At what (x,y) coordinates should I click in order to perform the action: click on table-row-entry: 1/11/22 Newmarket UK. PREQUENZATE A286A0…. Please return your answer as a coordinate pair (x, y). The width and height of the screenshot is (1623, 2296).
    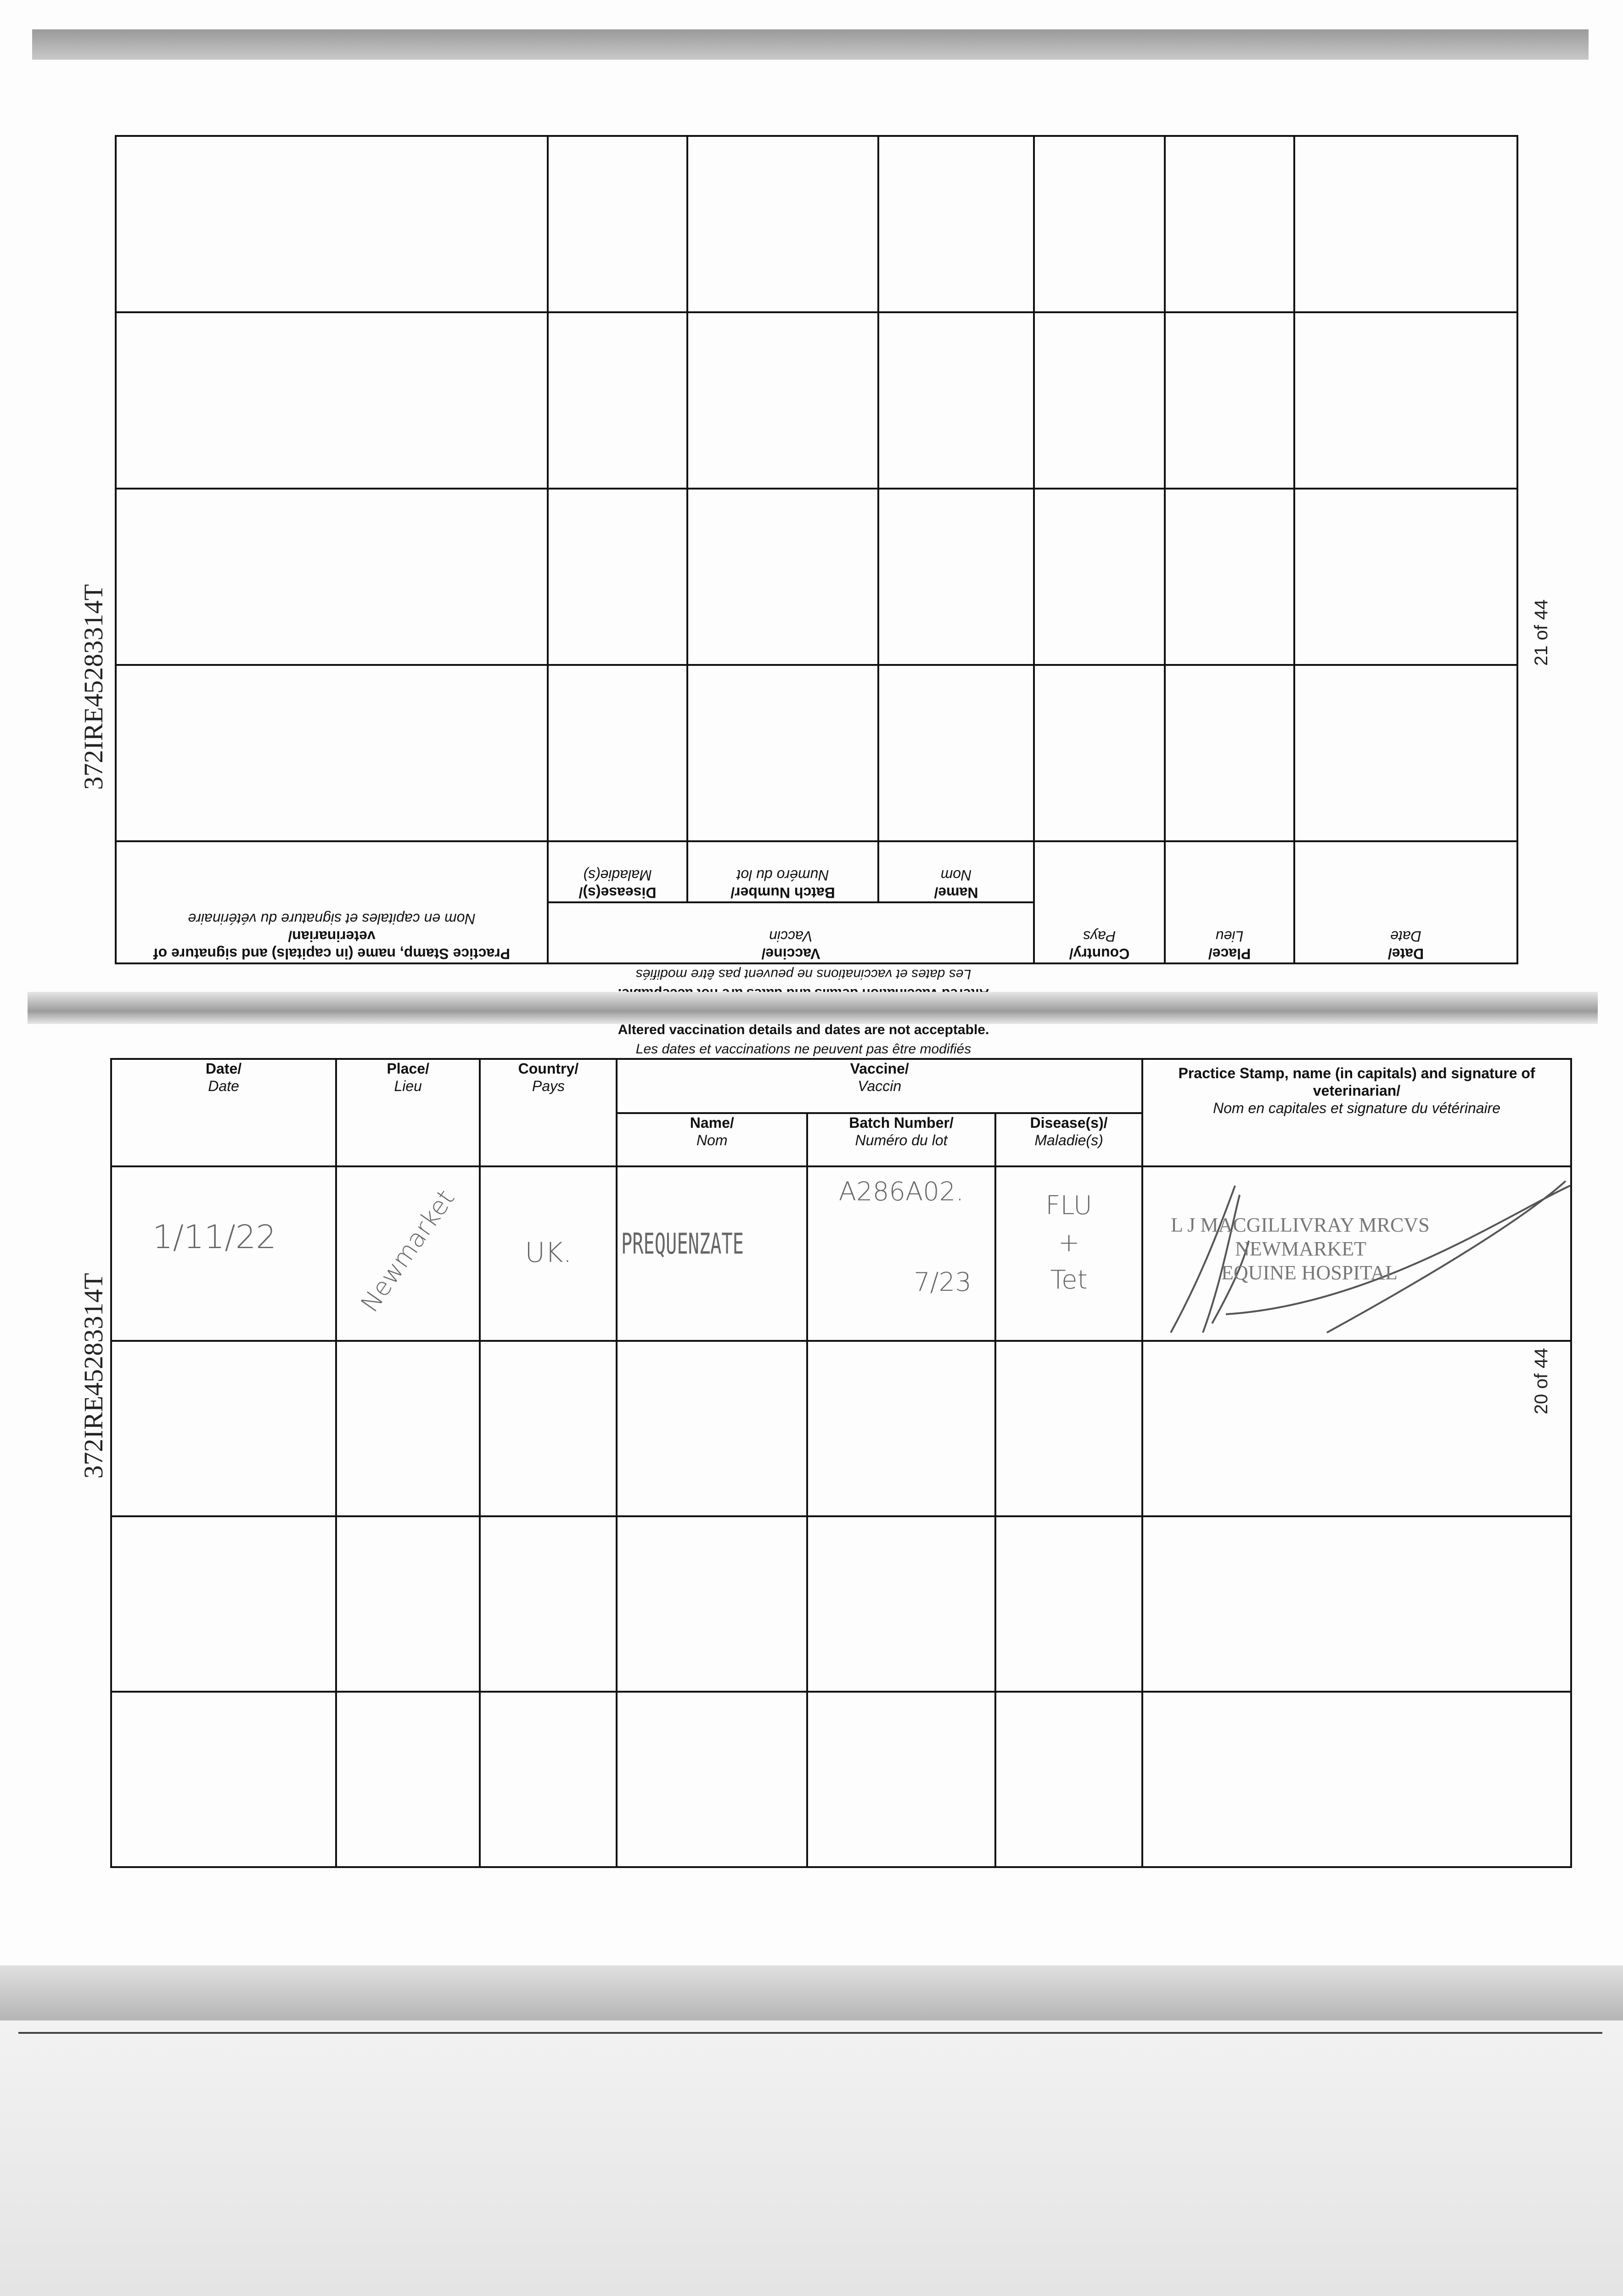
    Looking at the image, I should click on (841, 1253).